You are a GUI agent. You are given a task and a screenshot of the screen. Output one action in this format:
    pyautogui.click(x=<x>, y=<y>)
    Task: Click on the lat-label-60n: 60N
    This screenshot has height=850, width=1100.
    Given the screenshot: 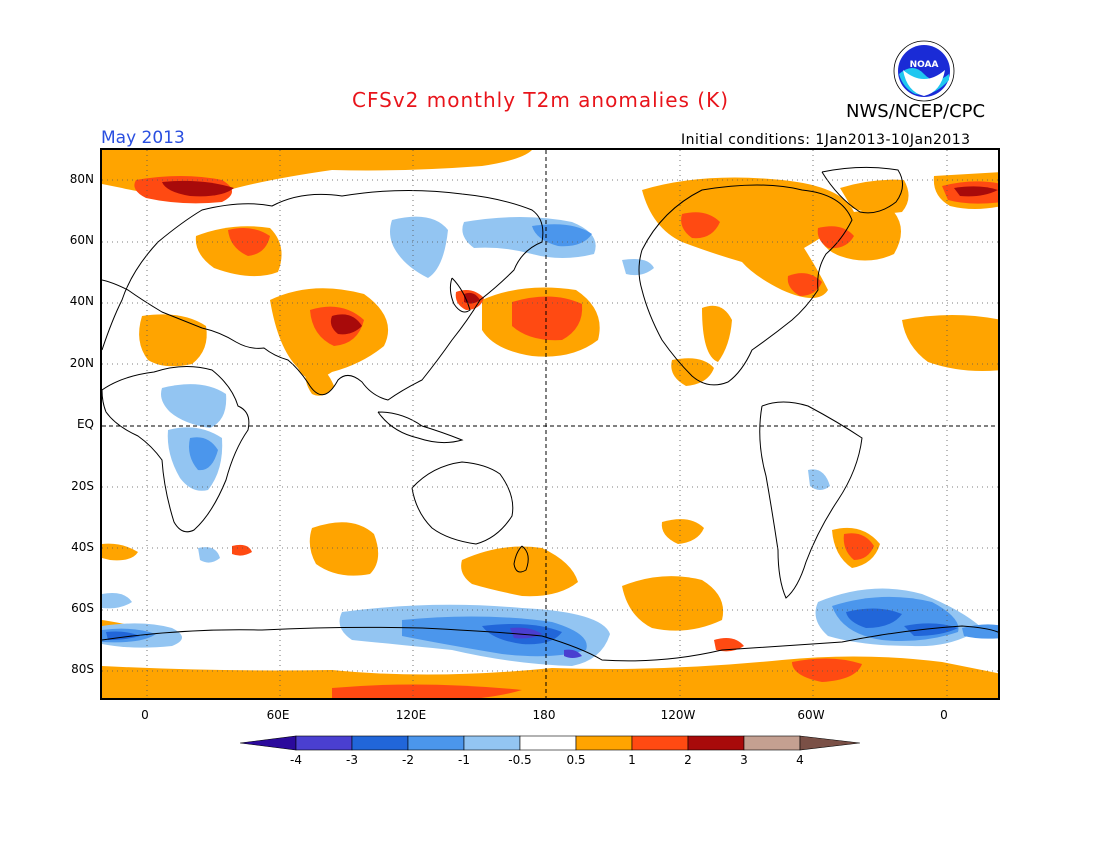 What is the action you would take?
    pyautogui.click(x=81, y=240)
    